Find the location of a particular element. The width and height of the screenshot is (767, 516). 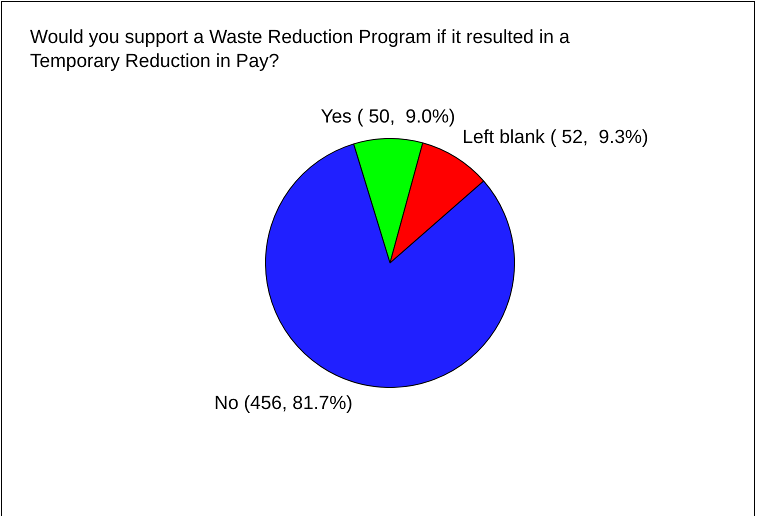

slice-label: Left blank ( 52, 9.3%) is located at coordinates (555, 137).